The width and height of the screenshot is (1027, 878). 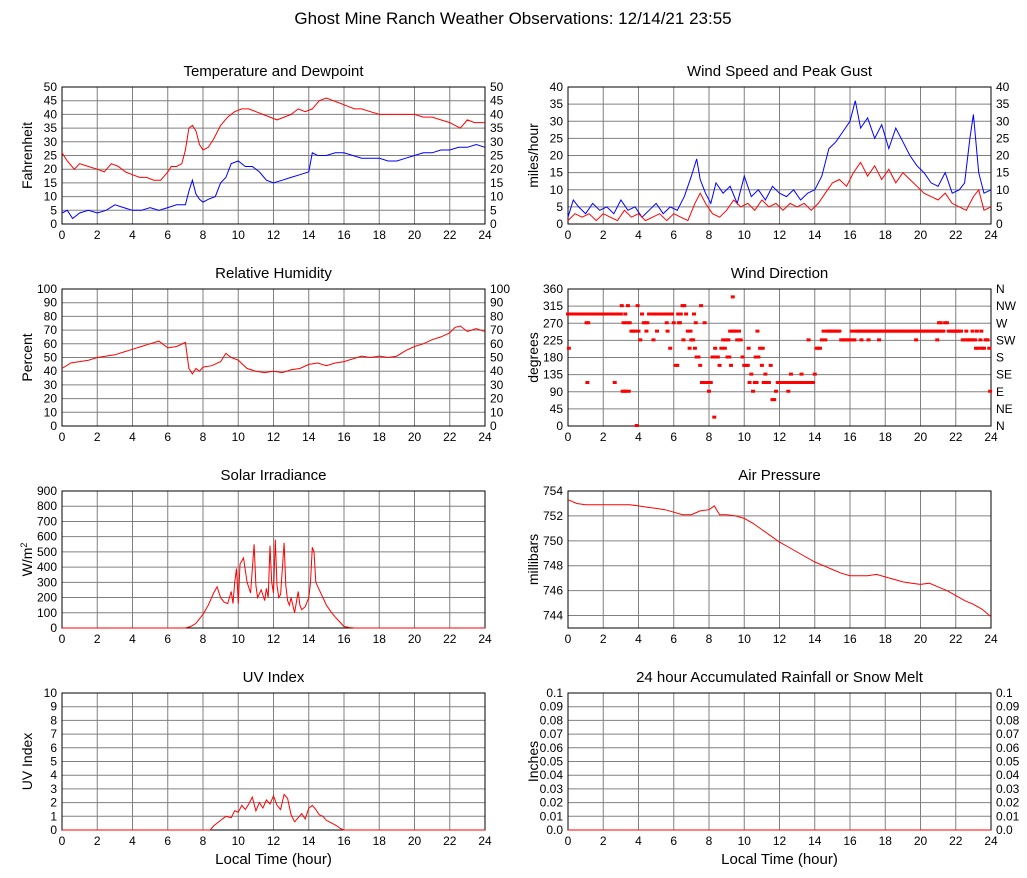 I want to click on y-tick-label: 0.04, so click(x=552, y=775).